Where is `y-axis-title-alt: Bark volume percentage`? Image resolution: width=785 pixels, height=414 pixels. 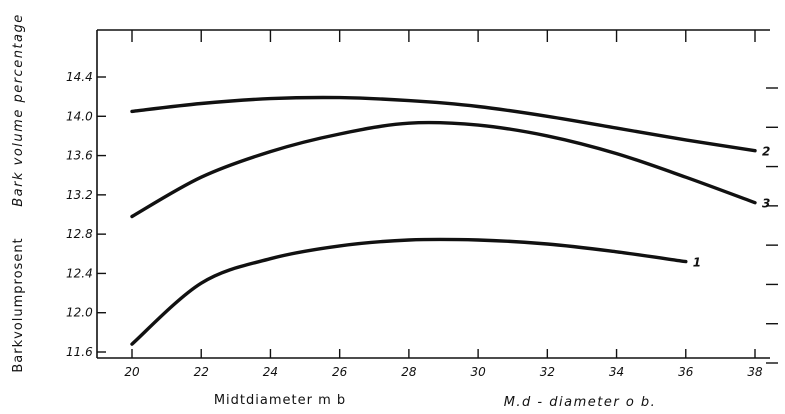
y-axis-title-alt: Bark volume percentage is located at coordinates (18, 109).